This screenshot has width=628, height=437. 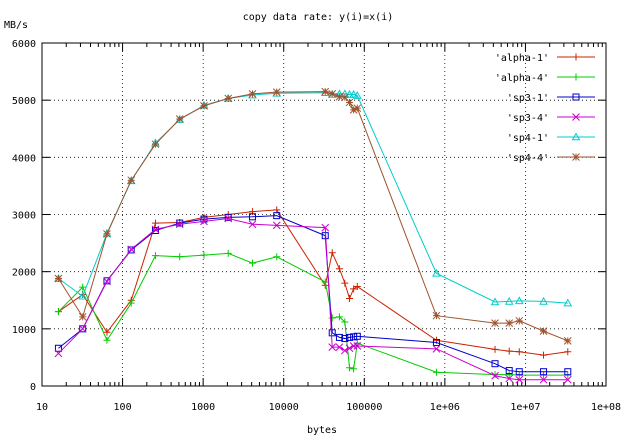 What do you see at coordinates (364, 407) in the screenshot?
I see `x-tick-label: 100000` at bounding box center [364, 407].